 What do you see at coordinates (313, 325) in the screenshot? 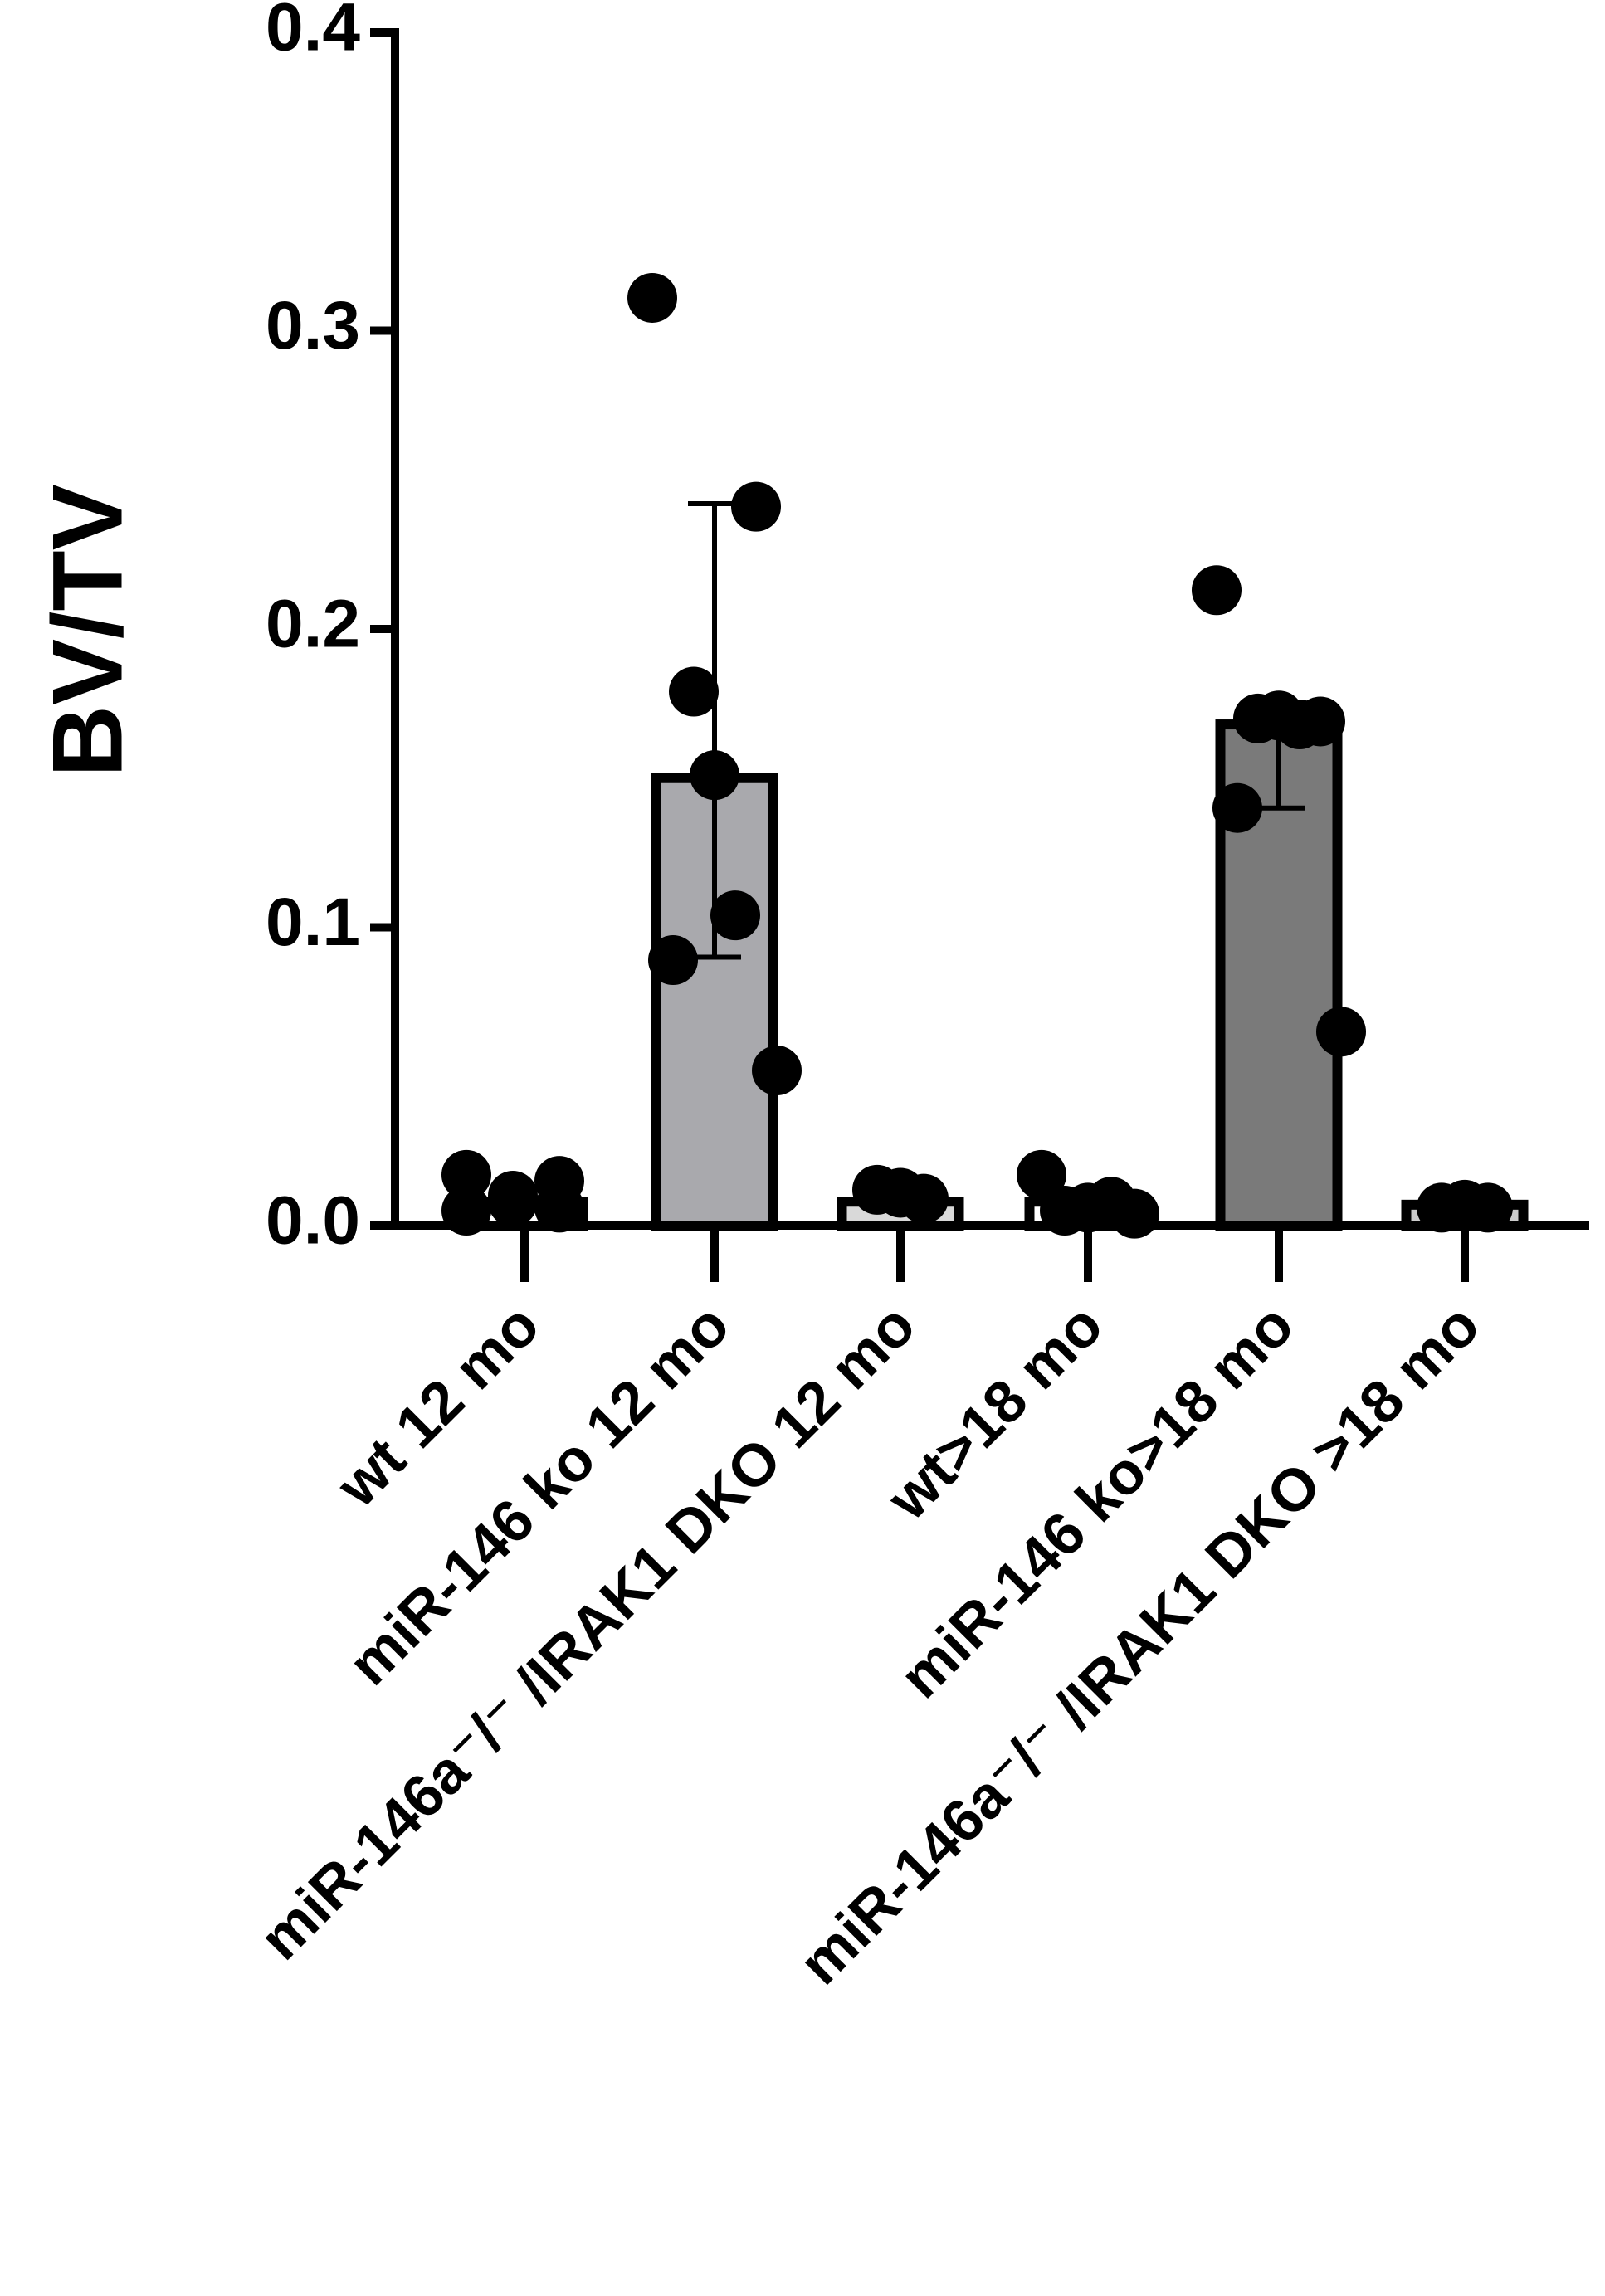
I see `y-tick-label: 0.3` at bounding box center [313, 325].